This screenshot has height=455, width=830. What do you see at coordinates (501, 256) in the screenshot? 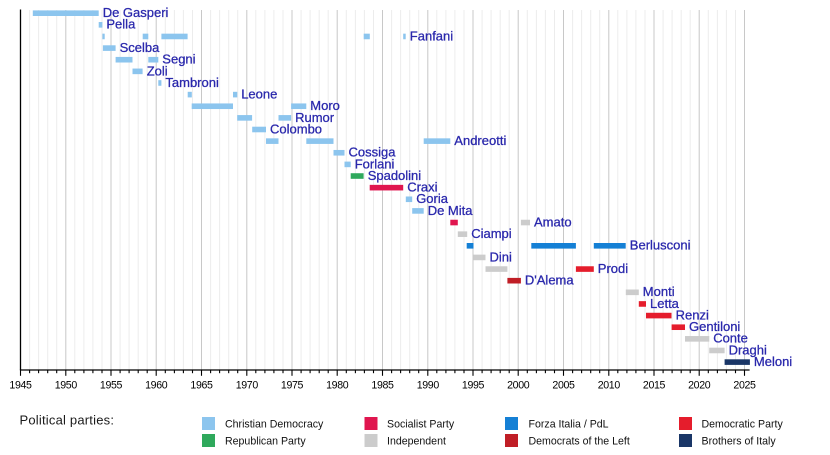
I see `svg-text: Dini` at bounding box center [501, 256].